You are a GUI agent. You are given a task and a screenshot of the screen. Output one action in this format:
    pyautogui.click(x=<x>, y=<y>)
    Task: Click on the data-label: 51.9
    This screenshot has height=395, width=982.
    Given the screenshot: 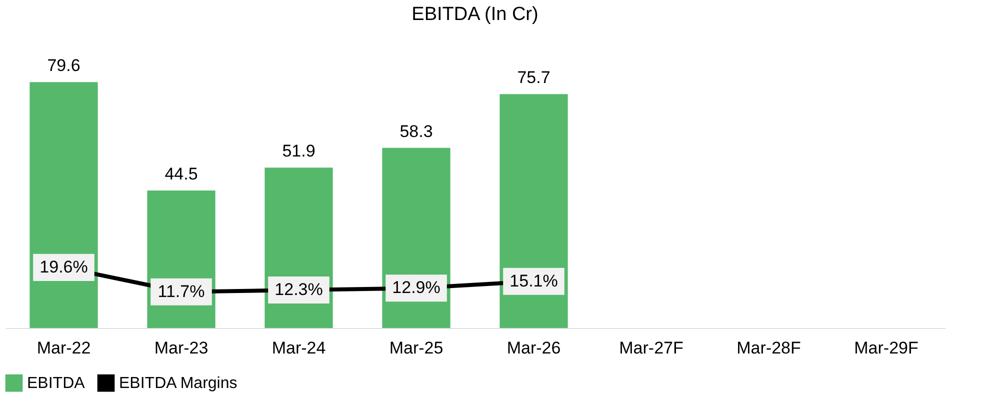 What is the action you would take?
    pyautogui.click(x=299, y=151)
    